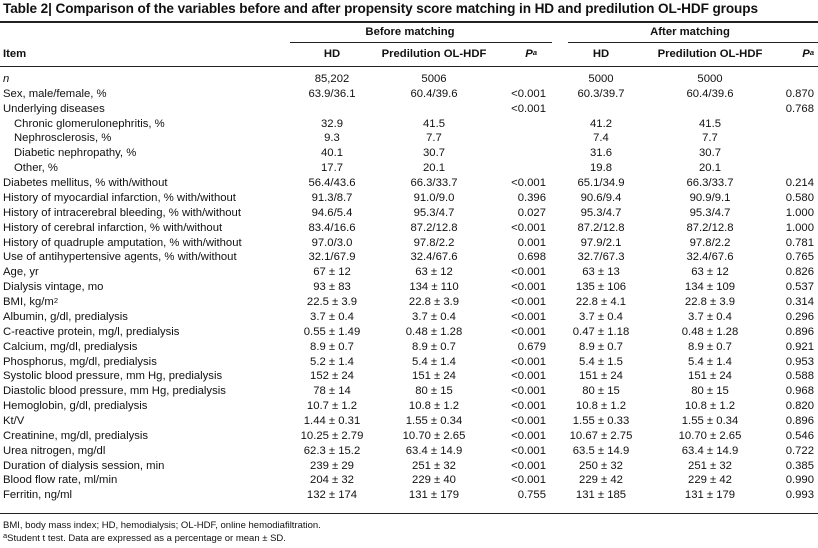  Describe the element at coordinates (434, 287) in the screenshot. I see `ol-before-cell: 134 ± 110` at that location.